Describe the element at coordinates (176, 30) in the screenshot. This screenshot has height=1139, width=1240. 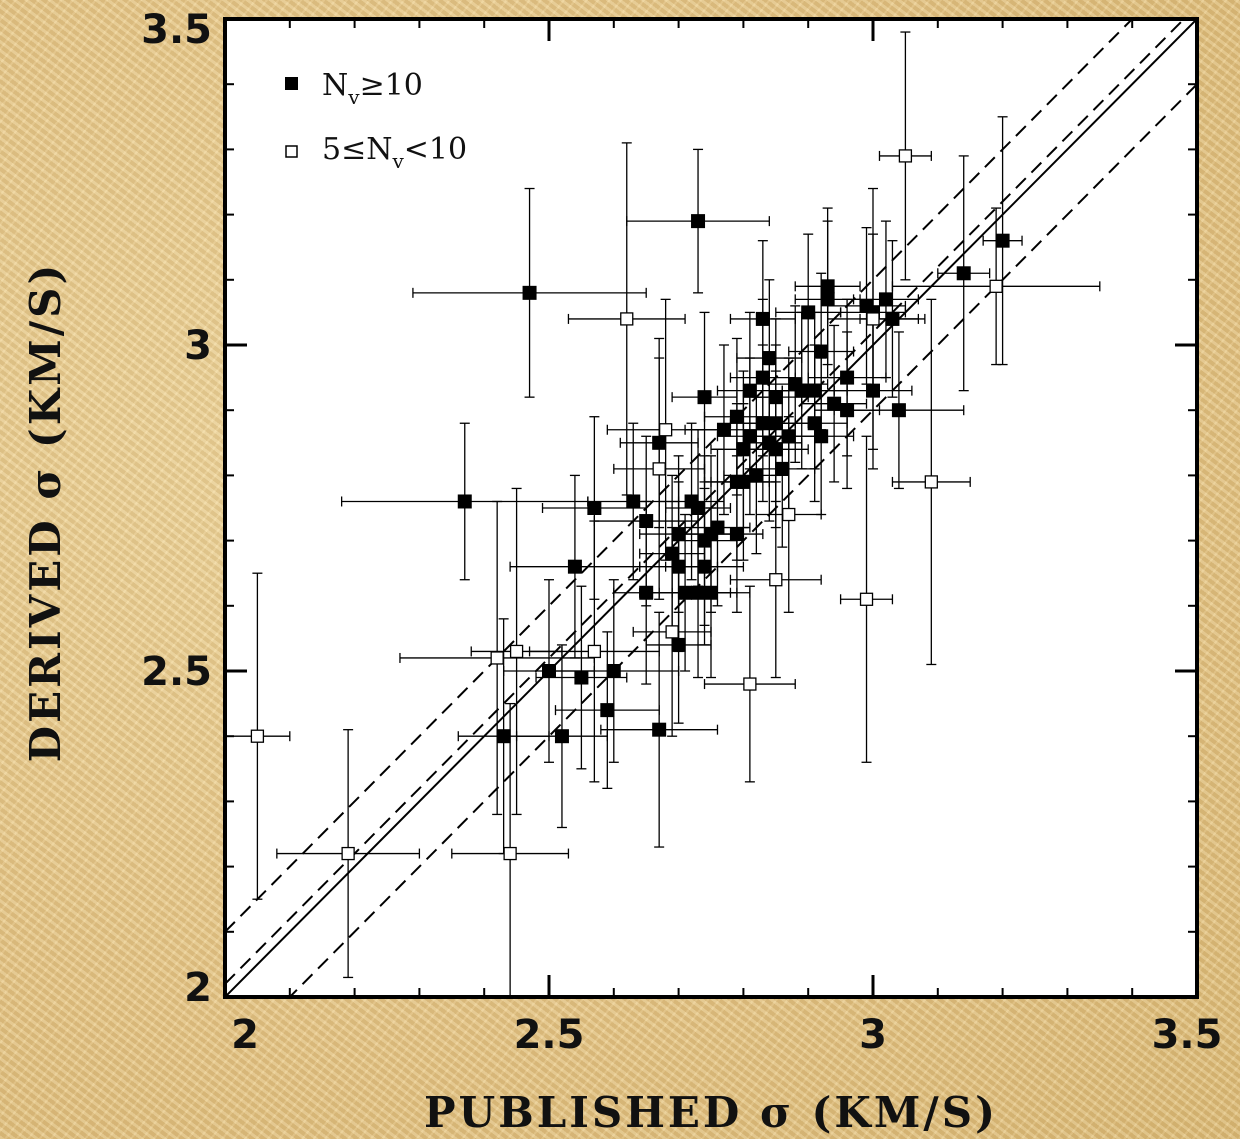
I see `y-tick-label: 3.5` at that location.